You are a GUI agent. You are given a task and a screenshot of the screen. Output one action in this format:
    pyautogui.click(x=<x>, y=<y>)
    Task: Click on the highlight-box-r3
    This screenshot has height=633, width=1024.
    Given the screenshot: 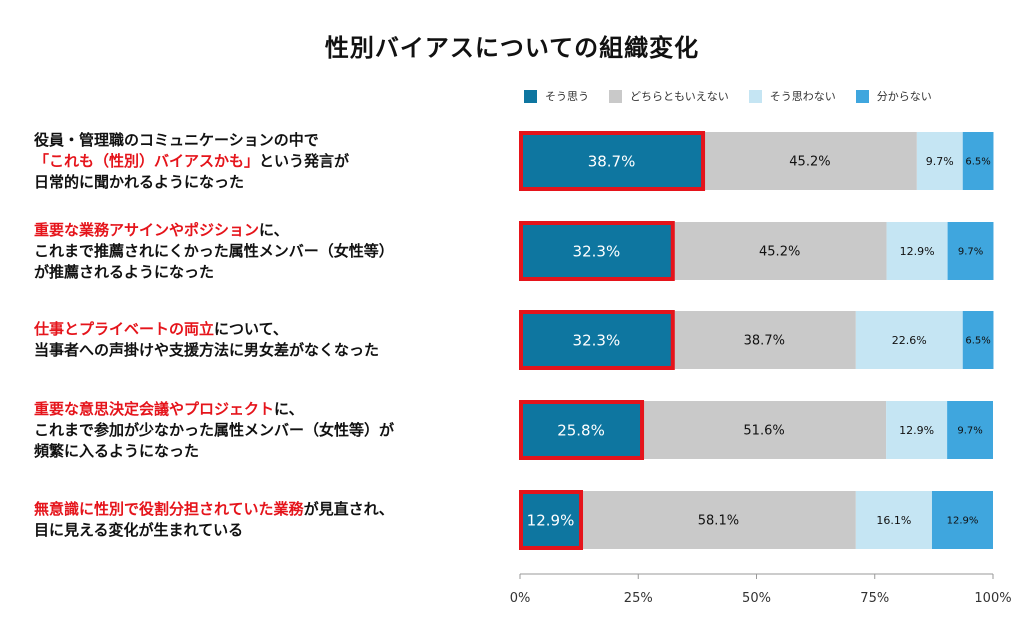 What is the action you would take?
    pyautogui.click(x=582, y=430)
    